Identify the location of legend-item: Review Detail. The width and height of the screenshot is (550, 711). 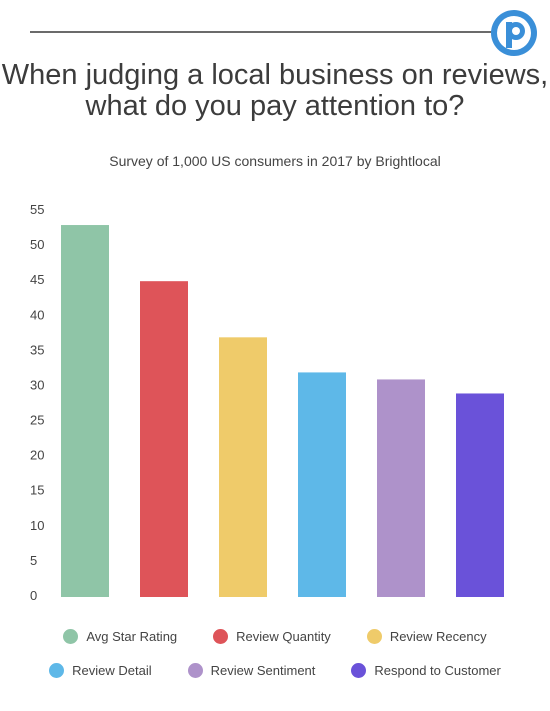
(100, 670).